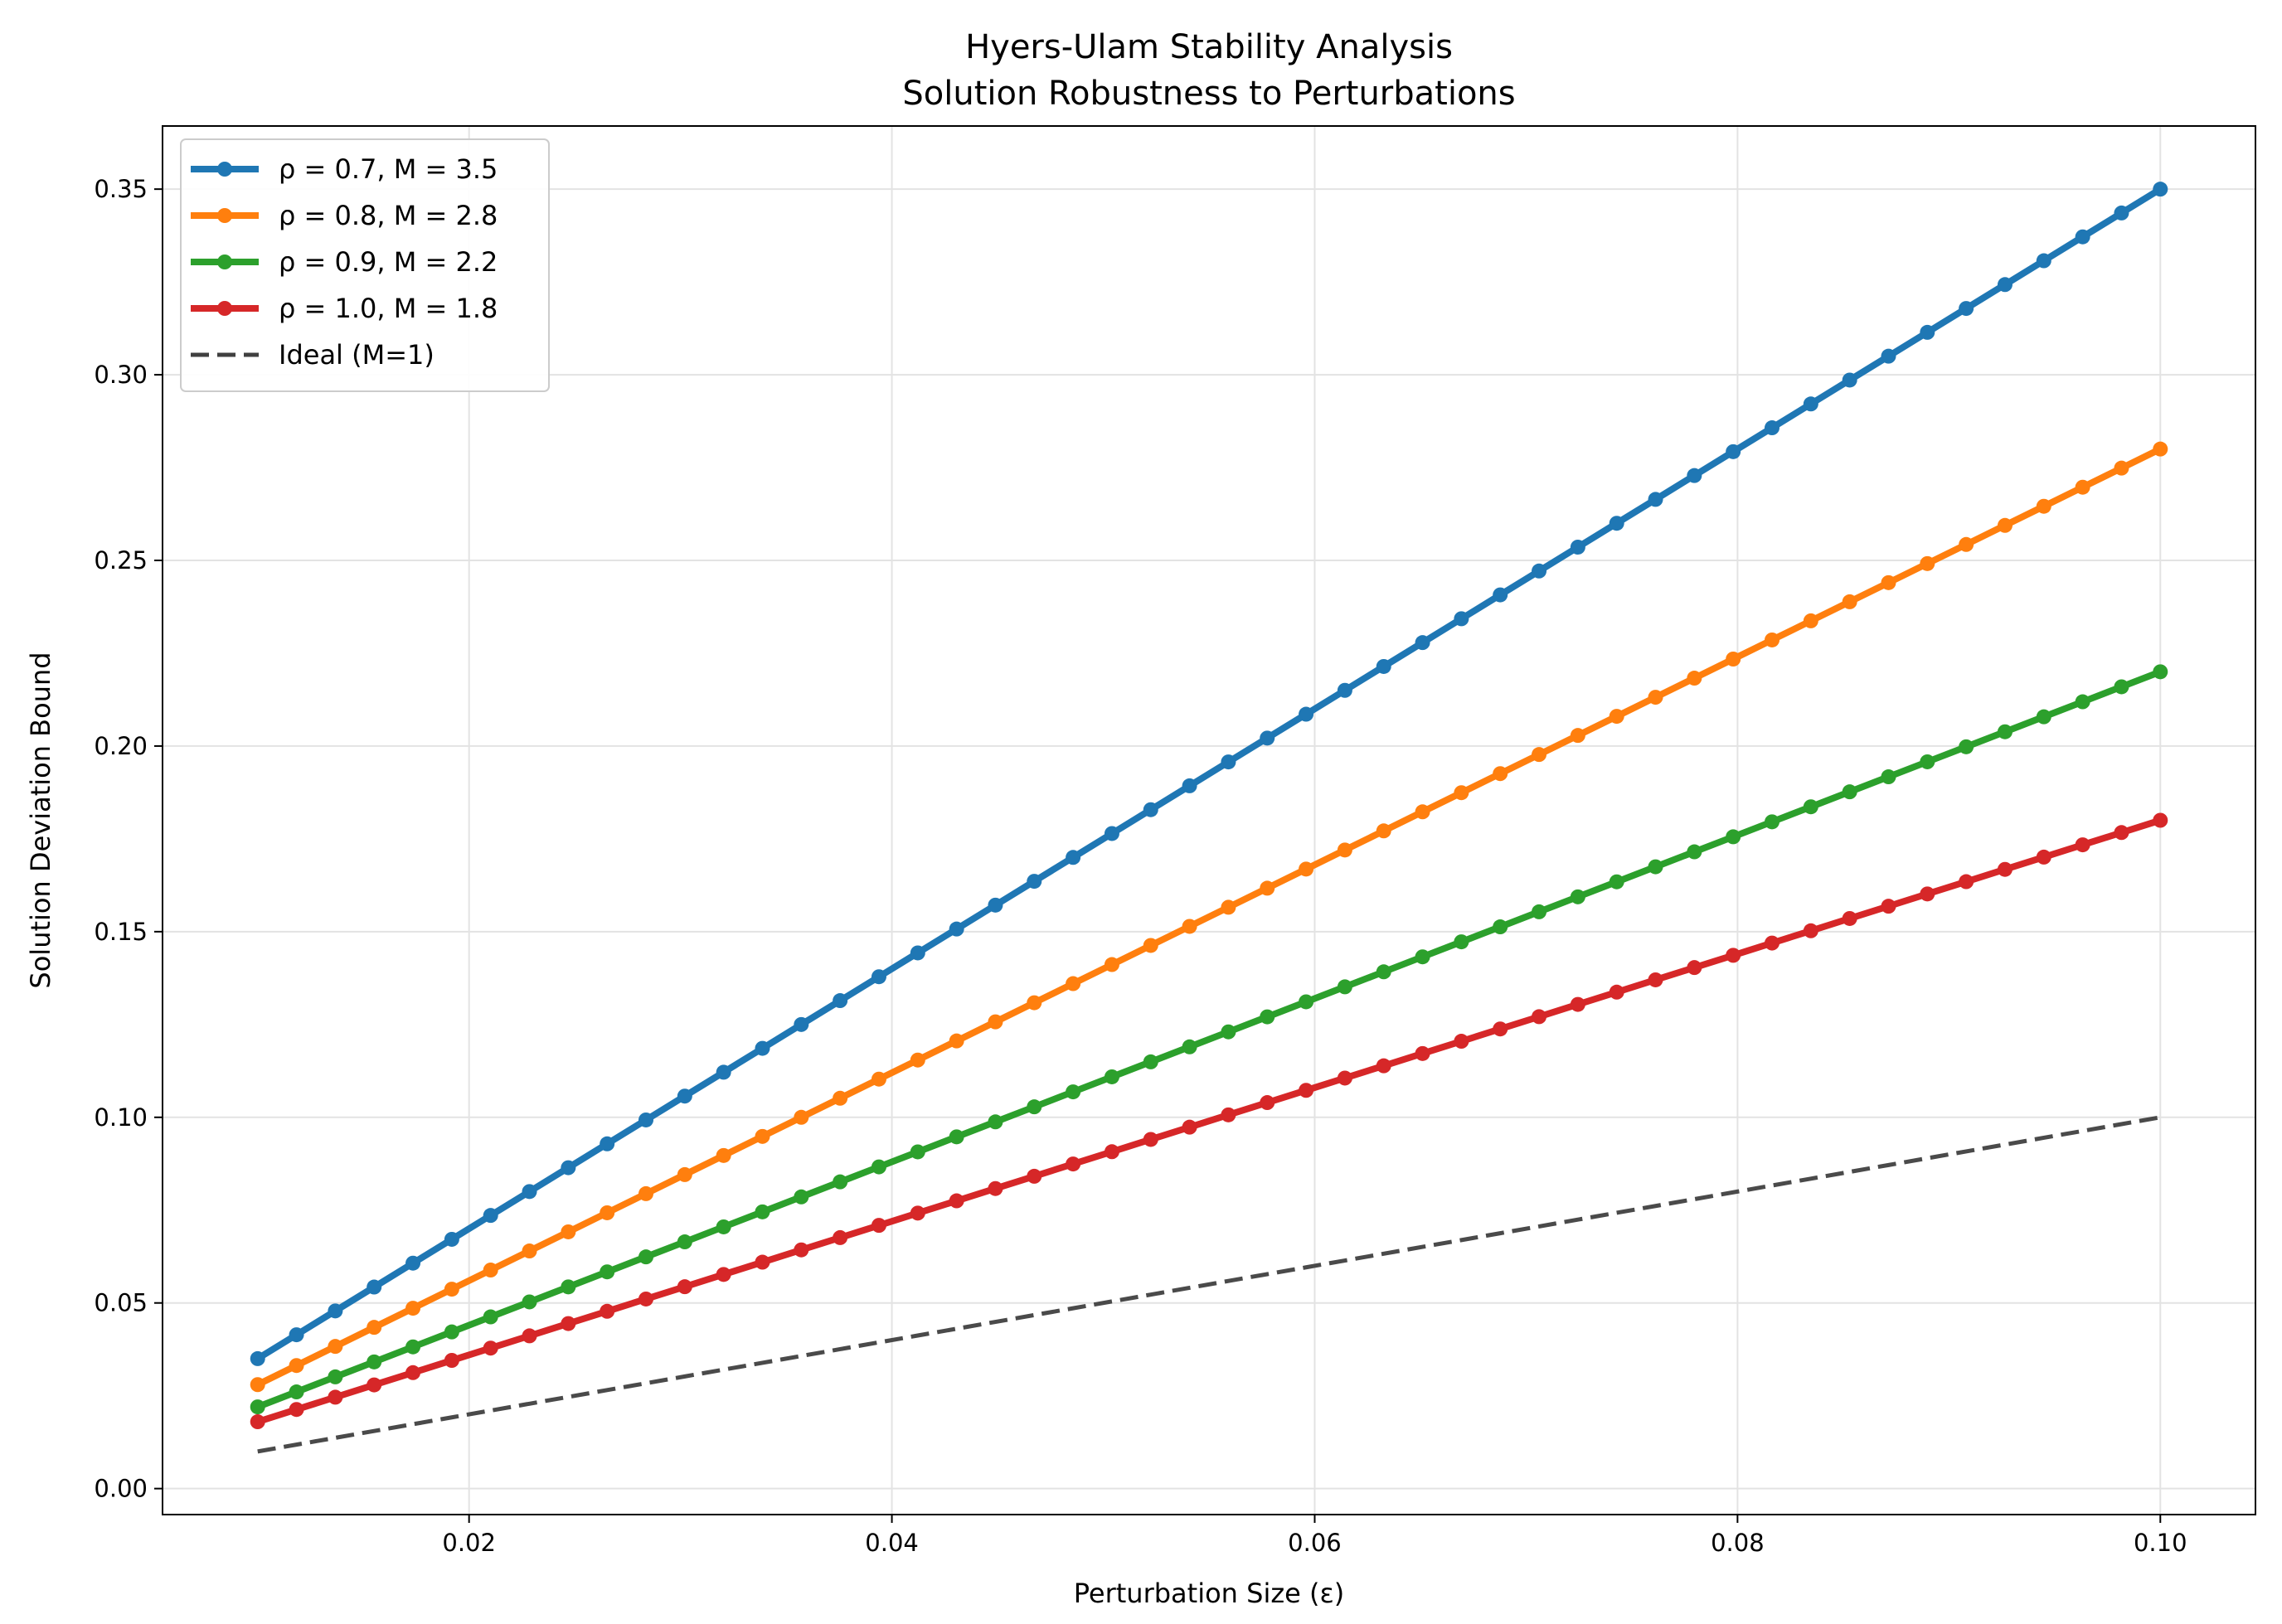 This screenshot has width=2282, height=1624. I want to click on x-tick-label: 0.02, so click(469, 1543).